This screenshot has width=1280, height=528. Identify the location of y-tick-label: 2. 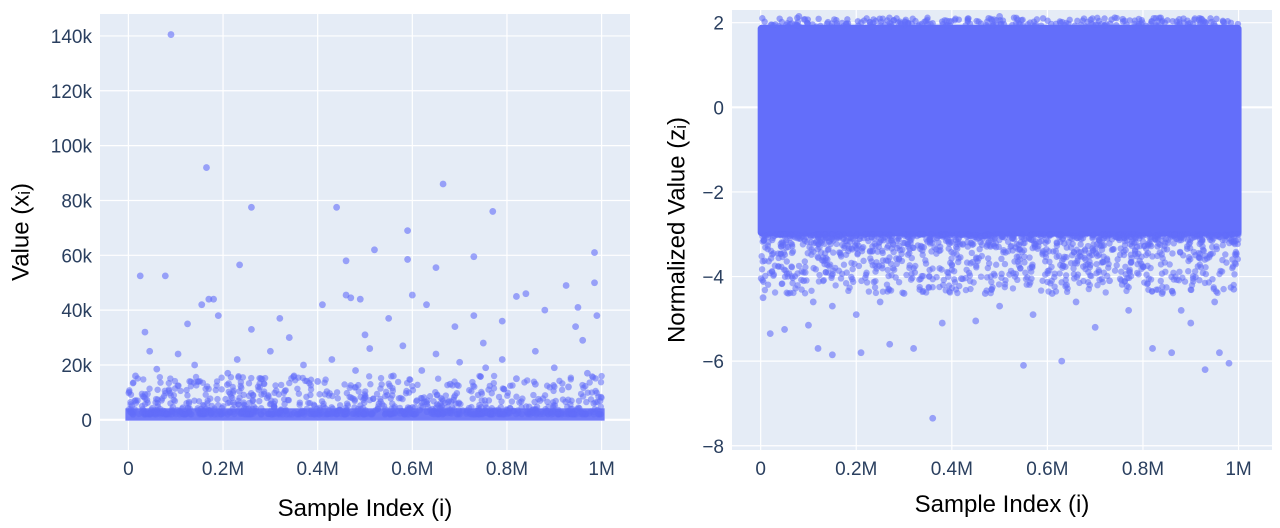
(718, 24).